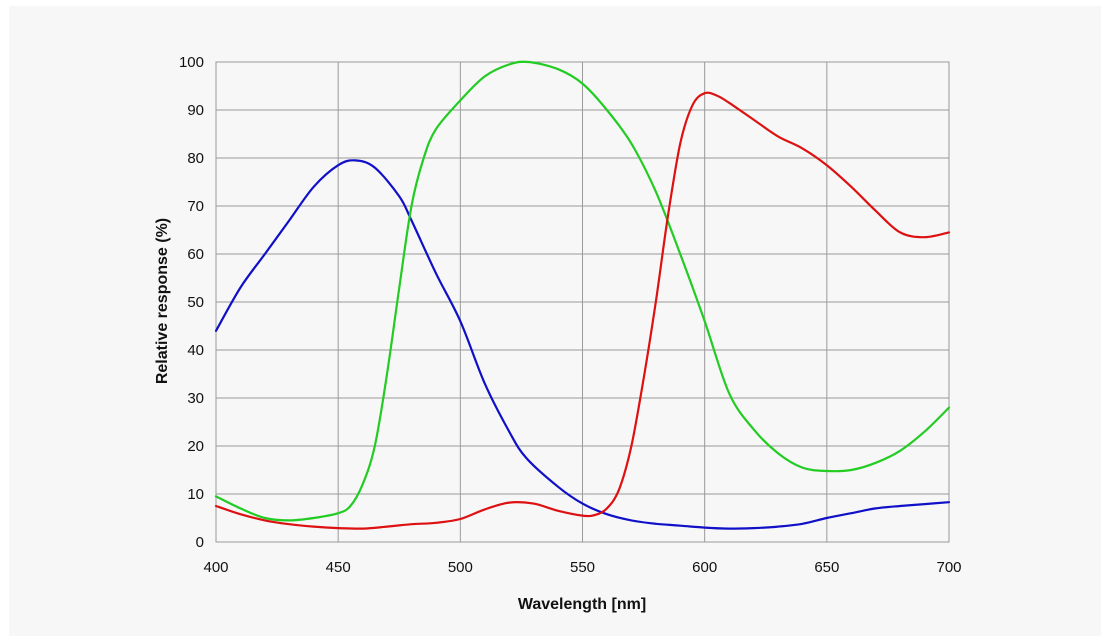  I want to click on x-tick-label: 700, so click(948, 567).